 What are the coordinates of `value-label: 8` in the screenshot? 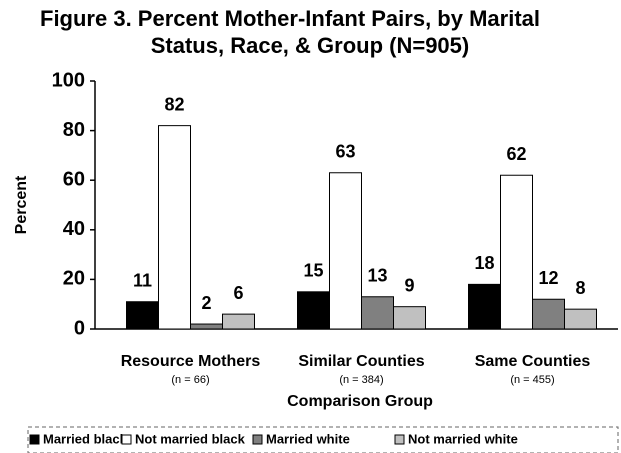 It's located at (580, 288).